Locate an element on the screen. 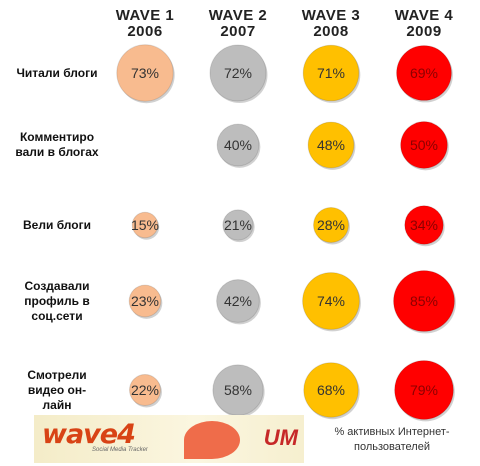  bubble-value-label: 85% is located at coordinates (424, 301).